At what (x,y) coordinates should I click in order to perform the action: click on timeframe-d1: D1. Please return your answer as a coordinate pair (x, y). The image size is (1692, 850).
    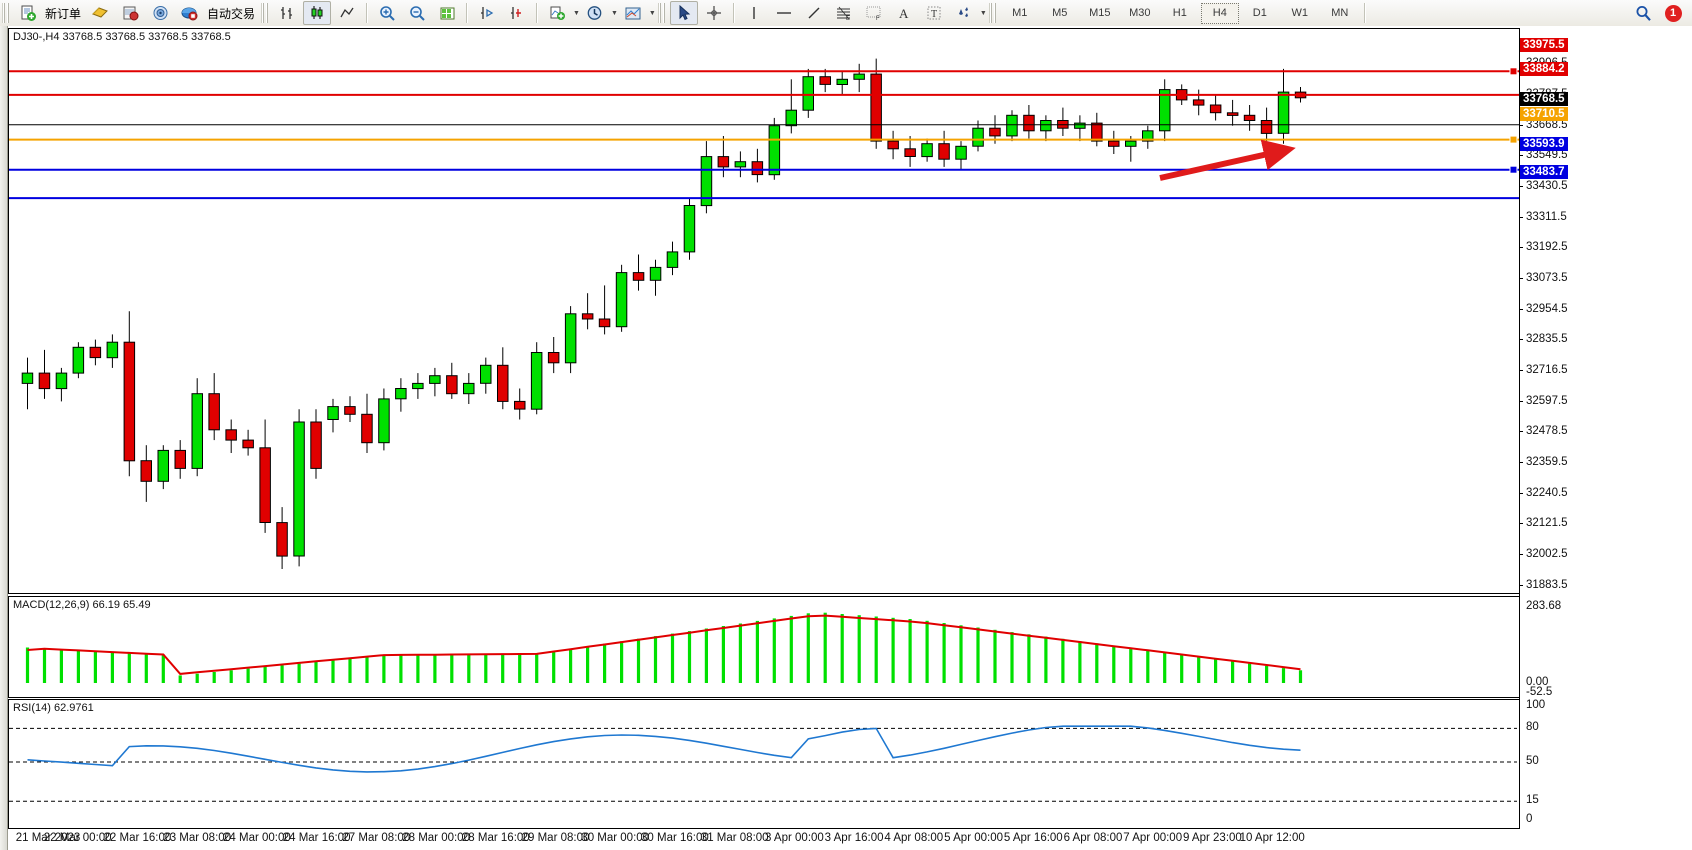
    Looking at the image, I should click on (1259, 13).